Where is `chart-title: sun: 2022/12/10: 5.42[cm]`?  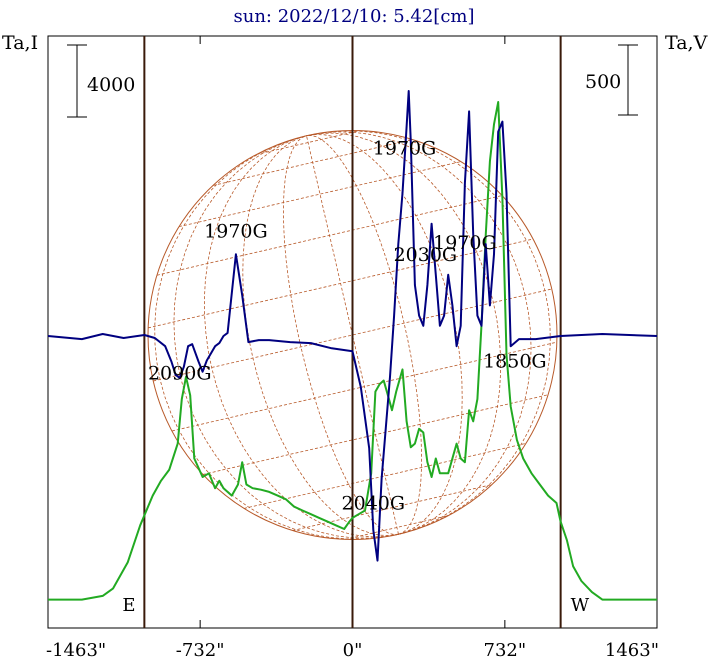
chart-title: sun: 2022/12/10: 5.42[cm] is located at coordinates (353, 16).